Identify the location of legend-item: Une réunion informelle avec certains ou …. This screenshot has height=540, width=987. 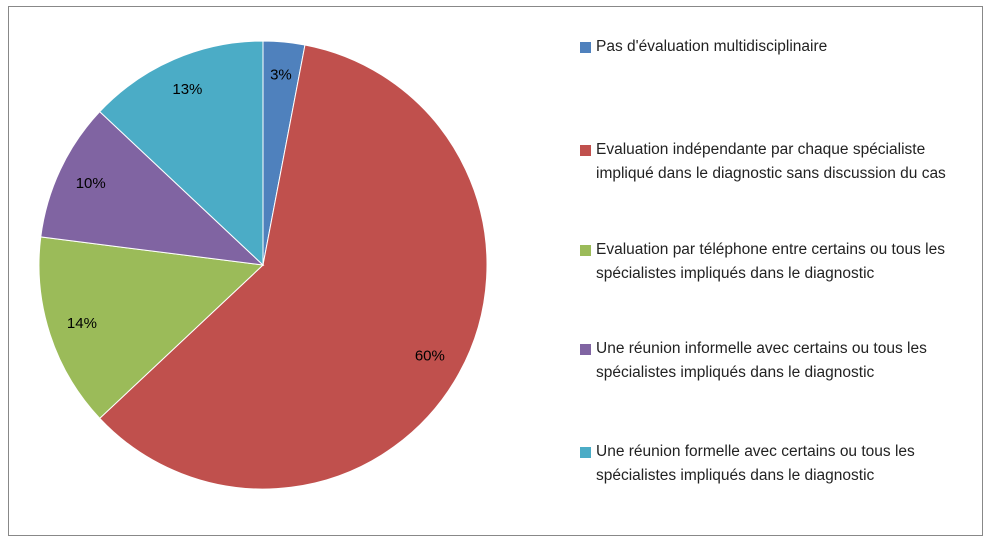
(777, 361).